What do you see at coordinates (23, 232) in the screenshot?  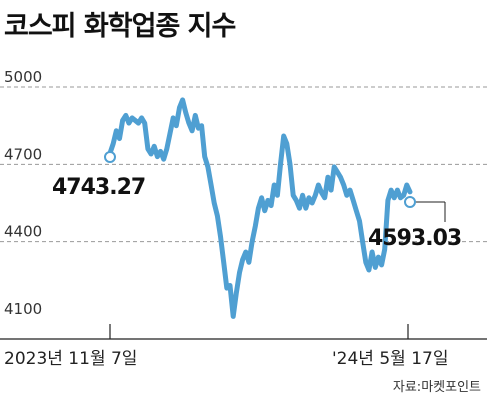 I see `y-tick-label: 4400` at bounding box center [23, 232].